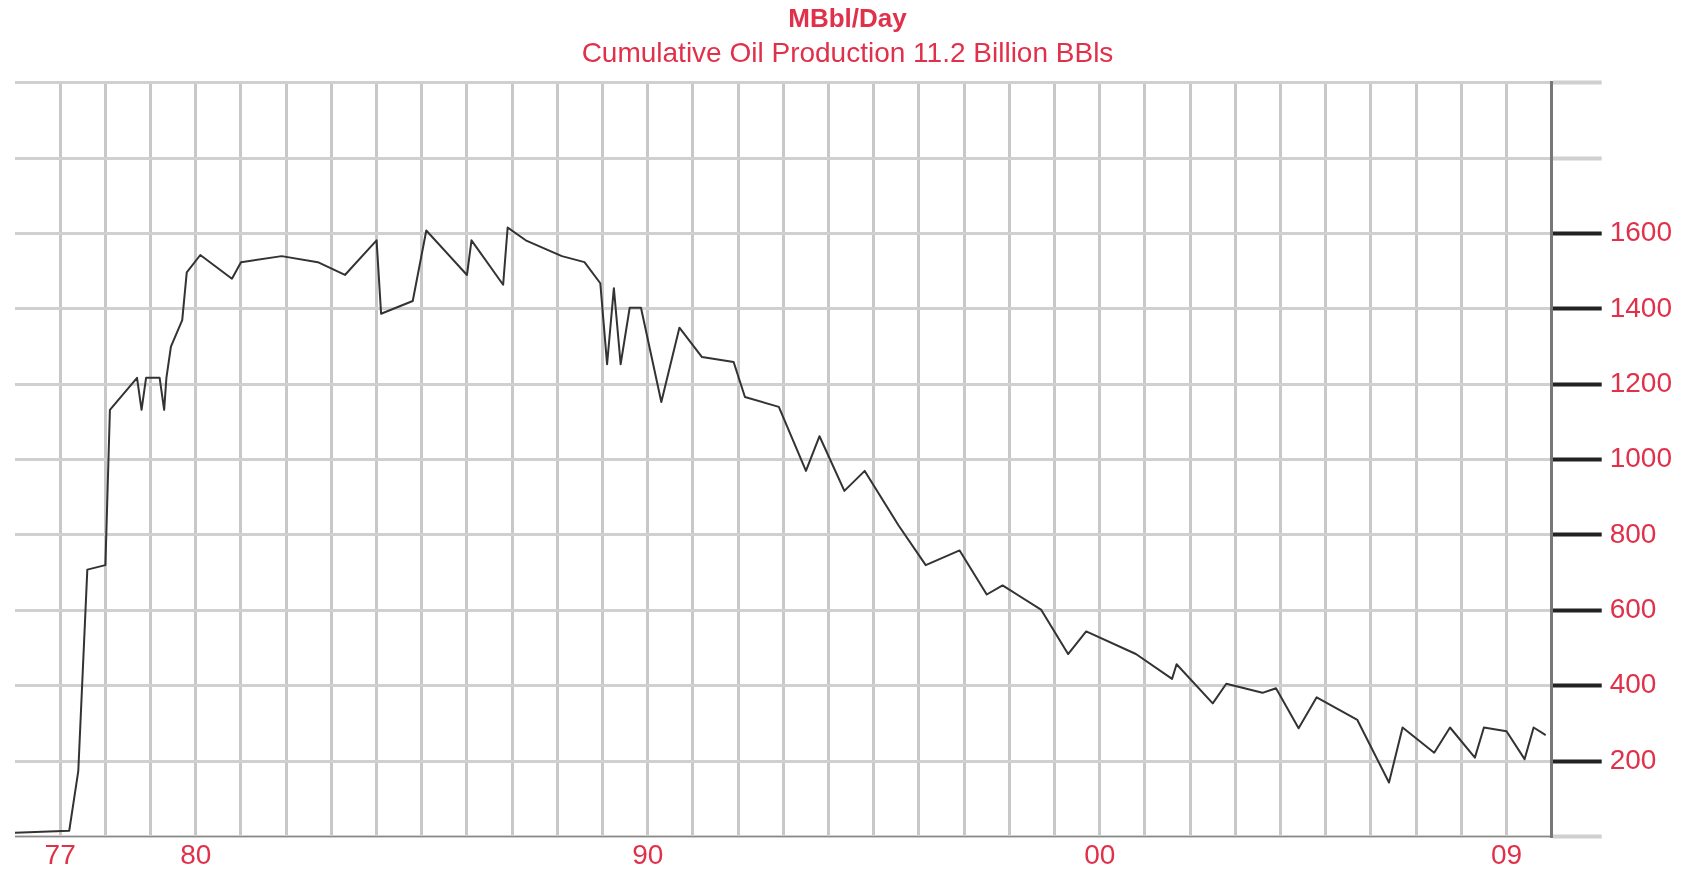 This screenshot has height=886, width=1700. I want to click on y-tick-label: 1200, so click(1641, 382).